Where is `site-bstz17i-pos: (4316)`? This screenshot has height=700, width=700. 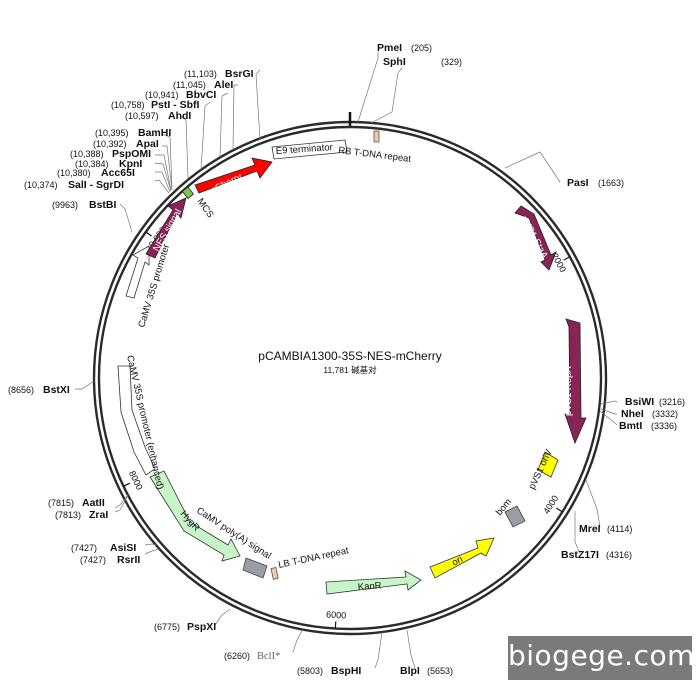 site-bstz17i-pos: (4316) is located at coordinates (619, 555).